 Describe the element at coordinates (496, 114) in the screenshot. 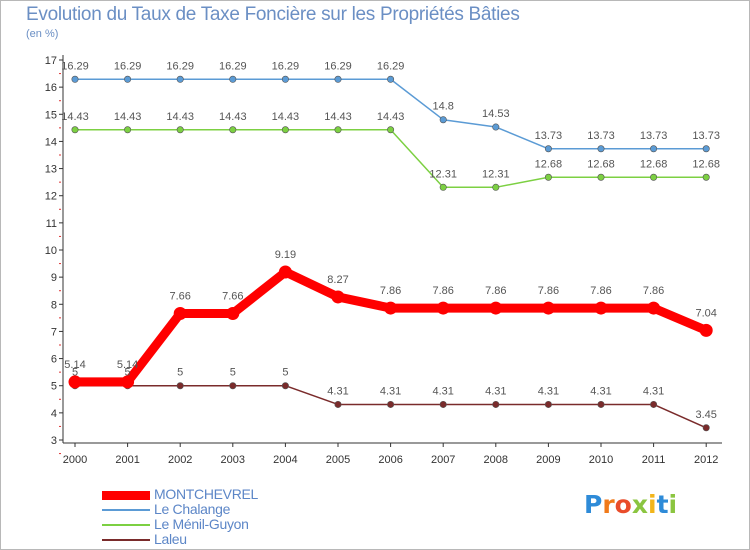

I see `data-label-le-chalange: 14.53` at that location.